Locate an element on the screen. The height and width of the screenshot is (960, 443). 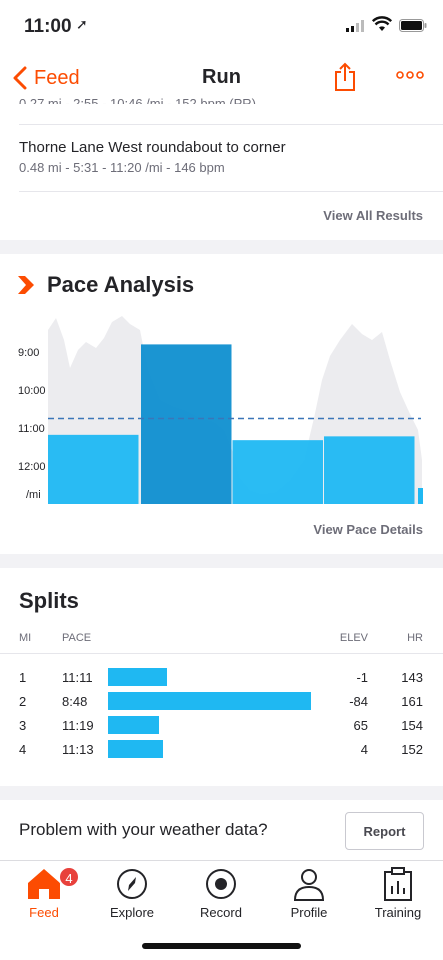
notification-badge: 4 is located at coordinates (69, 877).